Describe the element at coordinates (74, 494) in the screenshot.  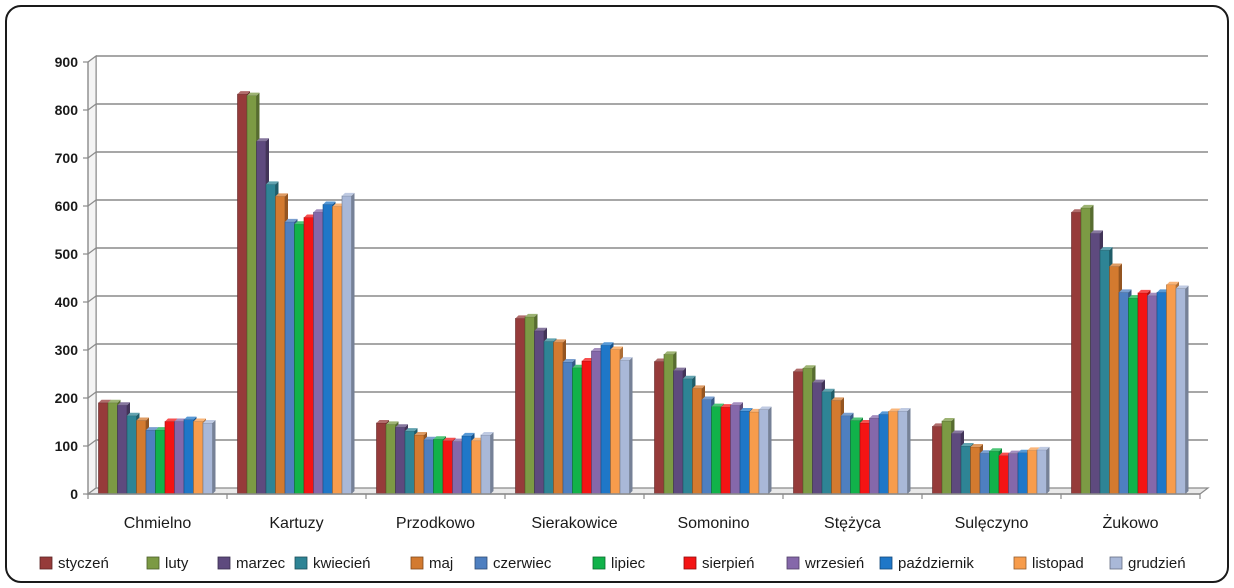
I see `y-tick-label: 0` at that location.